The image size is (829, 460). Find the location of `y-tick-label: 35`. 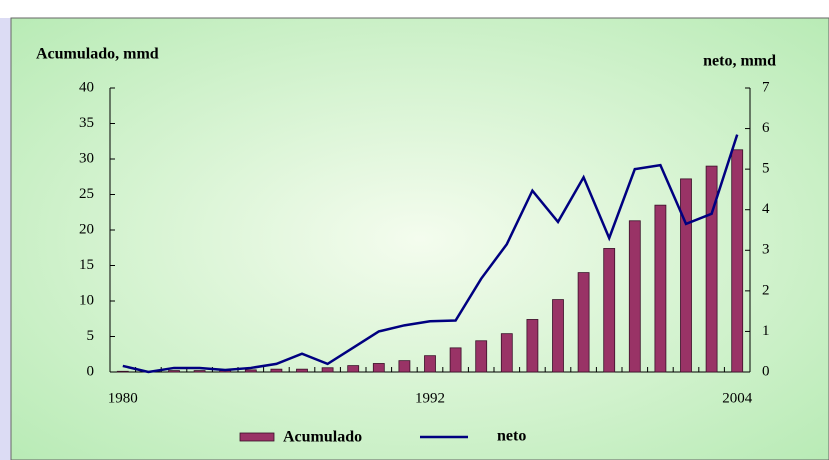

y-tick-label: 35 is located at coordinates (86, 123).